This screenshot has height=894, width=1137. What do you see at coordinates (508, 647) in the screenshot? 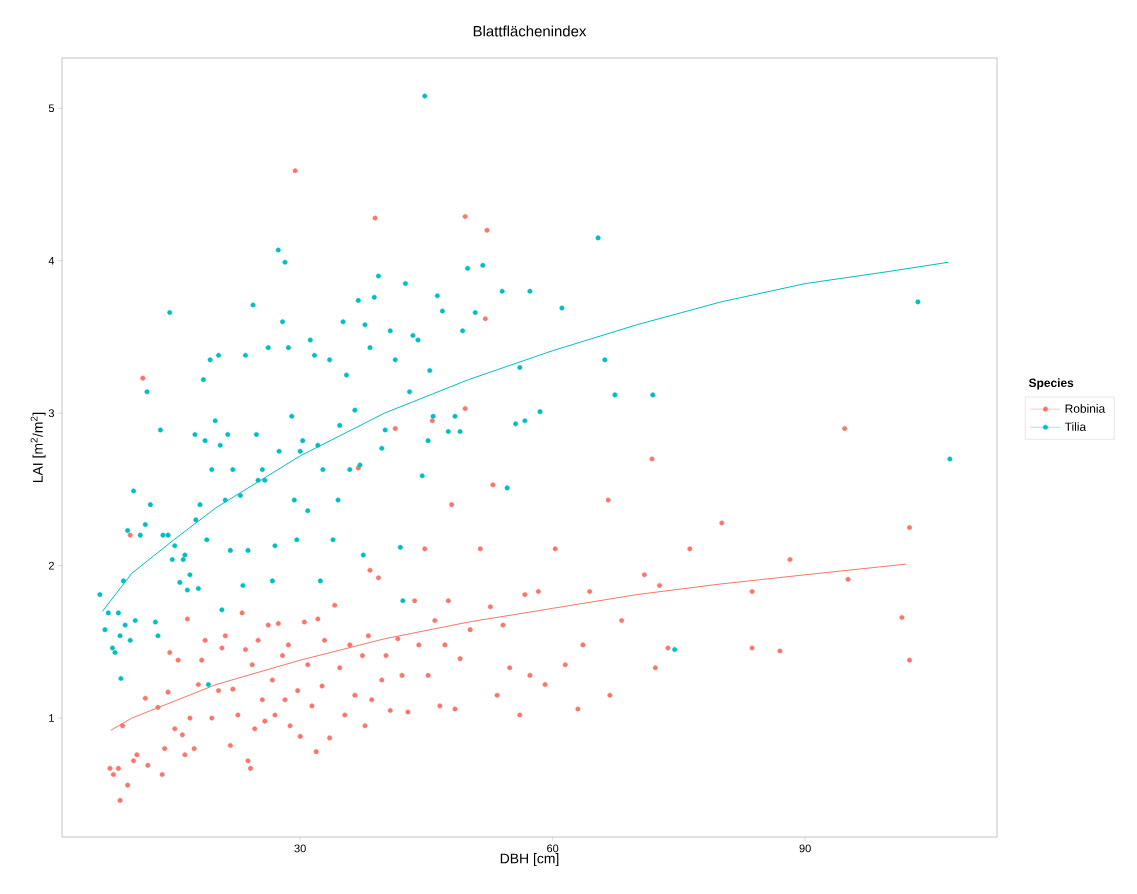
I see `line-series` at bounding box center [508, 647].